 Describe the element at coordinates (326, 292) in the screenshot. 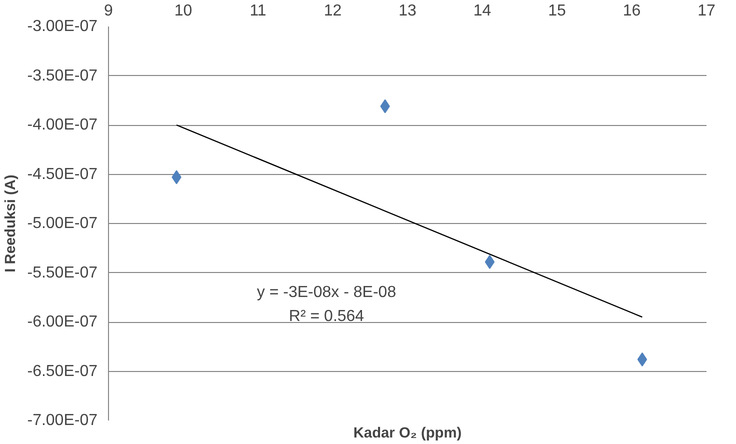

I see `annotation: y = -3E-08x - 8E-08` at that location.